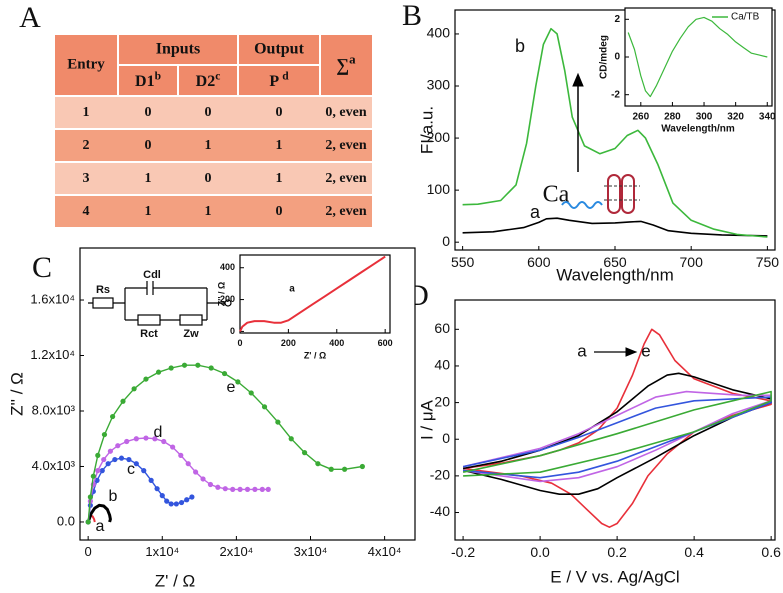 Image resolution: width=783 pixels, height=593 pixels. What do you see at coordinates (30, 17) in the screenshot?
I see `panel-label: A` at bounding box center [30, 17].